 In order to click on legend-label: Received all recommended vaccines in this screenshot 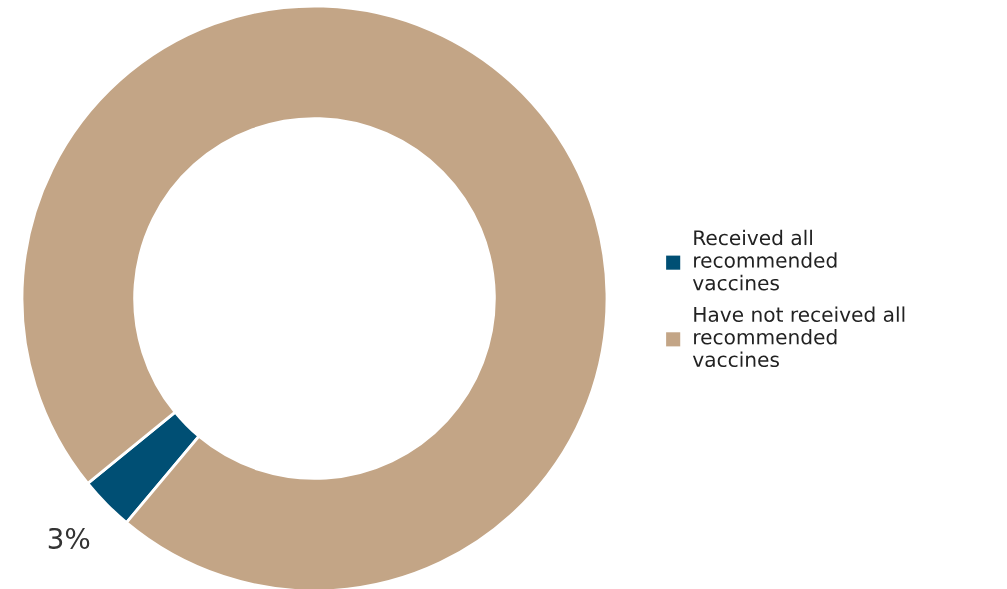, I will do `click(764, 260)`.